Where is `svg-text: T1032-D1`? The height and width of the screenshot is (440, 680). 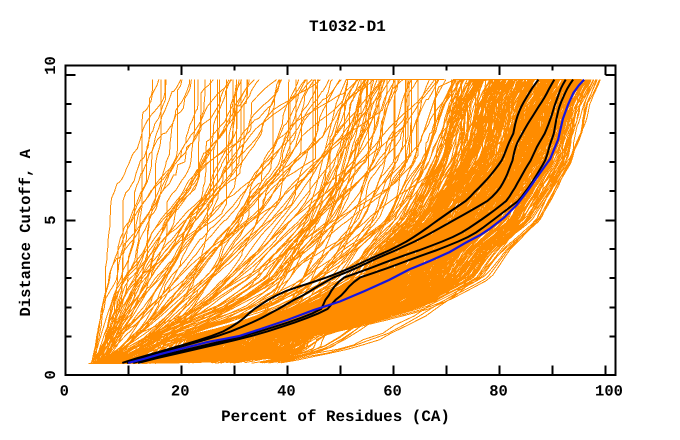 svg-text: T1032-D1 is located at coordinates (347, 27).